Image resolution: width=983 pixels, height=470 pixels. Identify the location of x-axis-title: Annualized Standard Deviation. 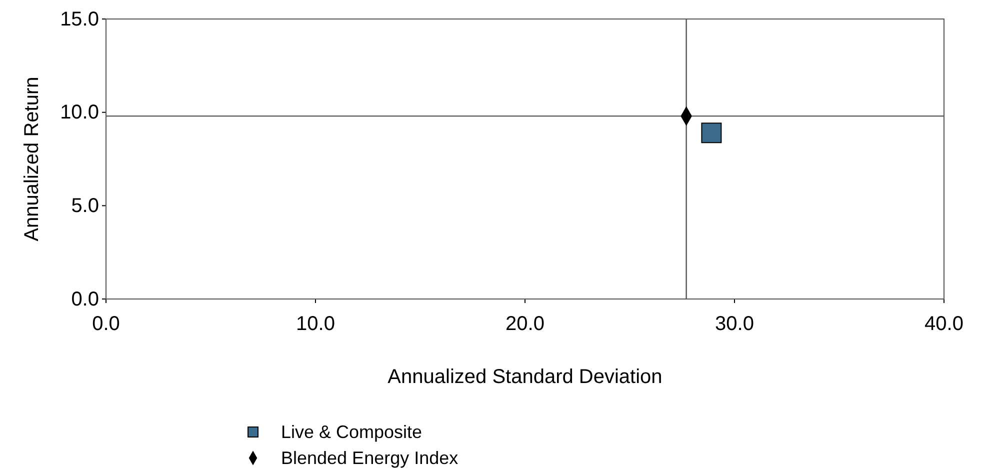
(525, 377).